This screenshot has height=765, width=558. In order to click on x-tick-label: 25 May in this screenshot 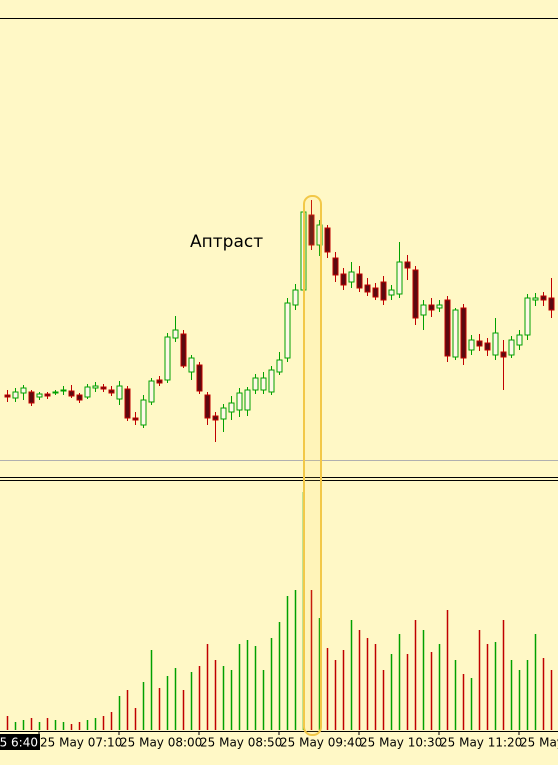, I will do `click(539, 743)`.